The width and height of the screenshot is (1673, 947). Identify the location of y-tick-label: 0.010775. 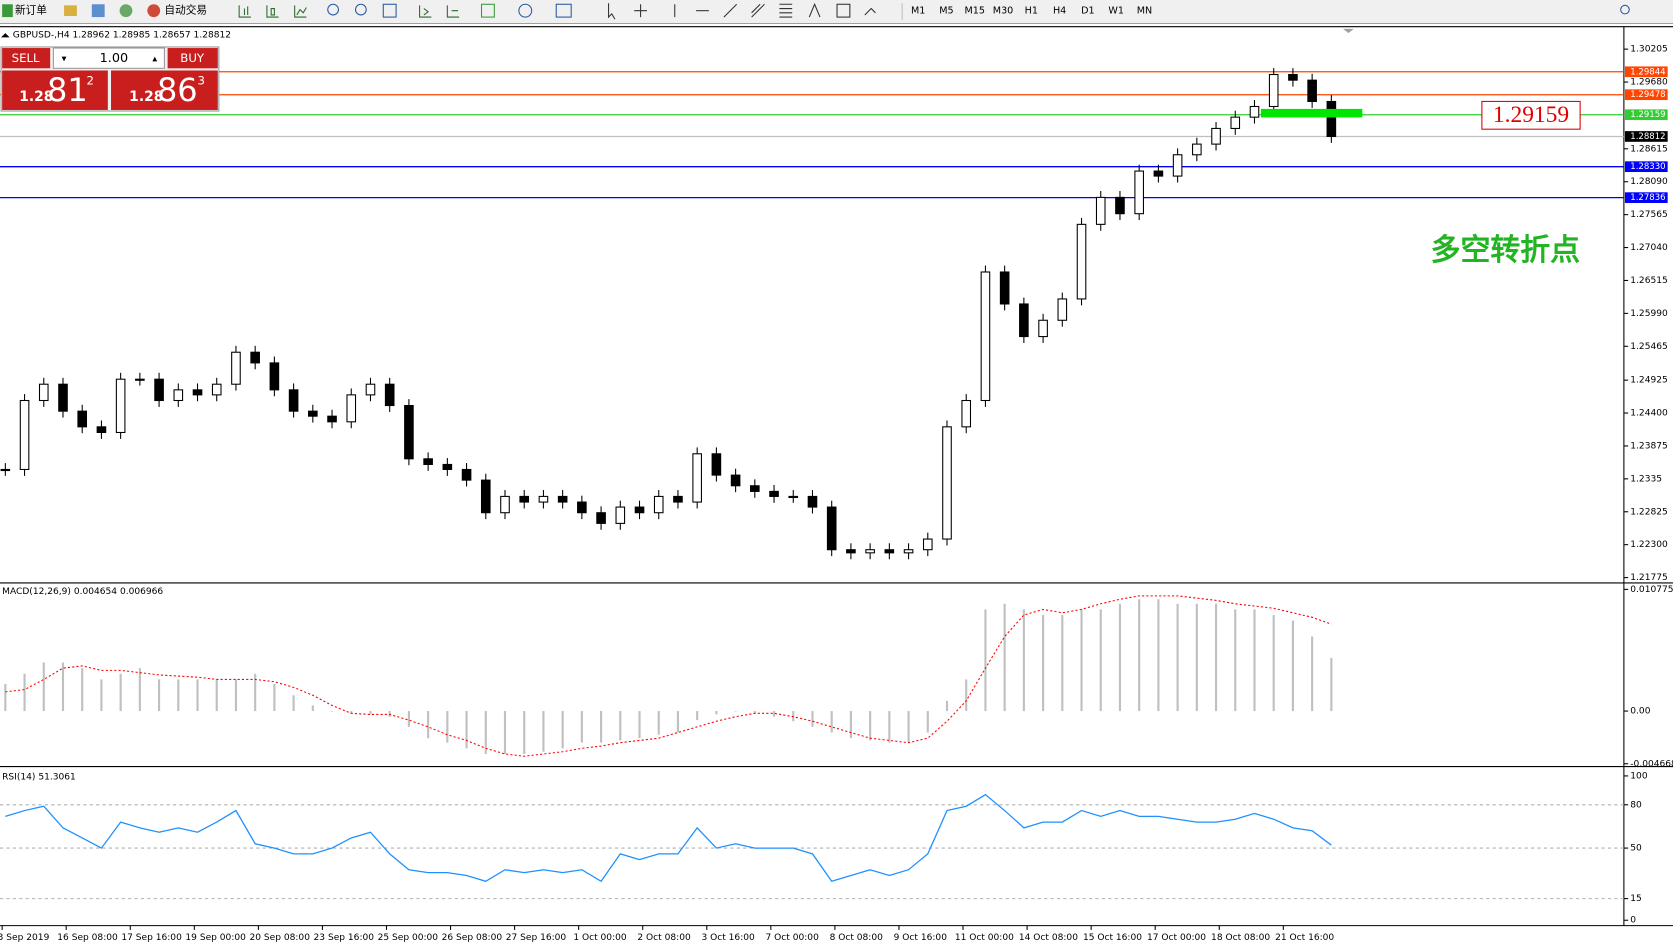
(1651, 590).